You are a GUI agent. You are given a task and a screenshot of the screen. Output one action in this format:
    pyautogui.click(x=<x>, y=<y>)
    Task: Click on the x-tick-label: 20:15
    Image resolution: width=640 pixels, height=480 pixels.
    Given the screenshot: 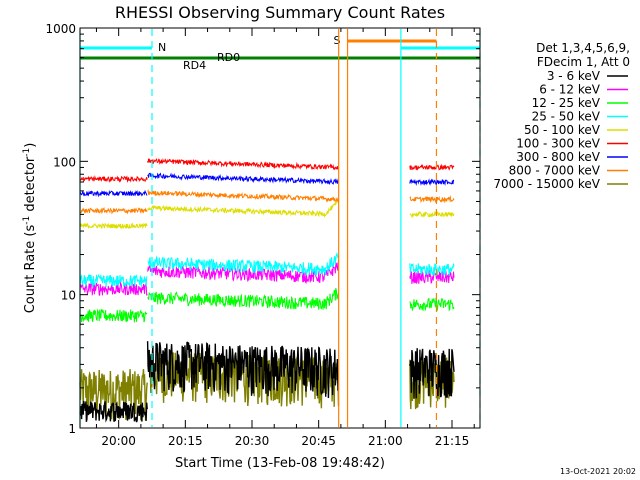 What is the action you would take?
    pyautogui.click(x=185, y=441)
    